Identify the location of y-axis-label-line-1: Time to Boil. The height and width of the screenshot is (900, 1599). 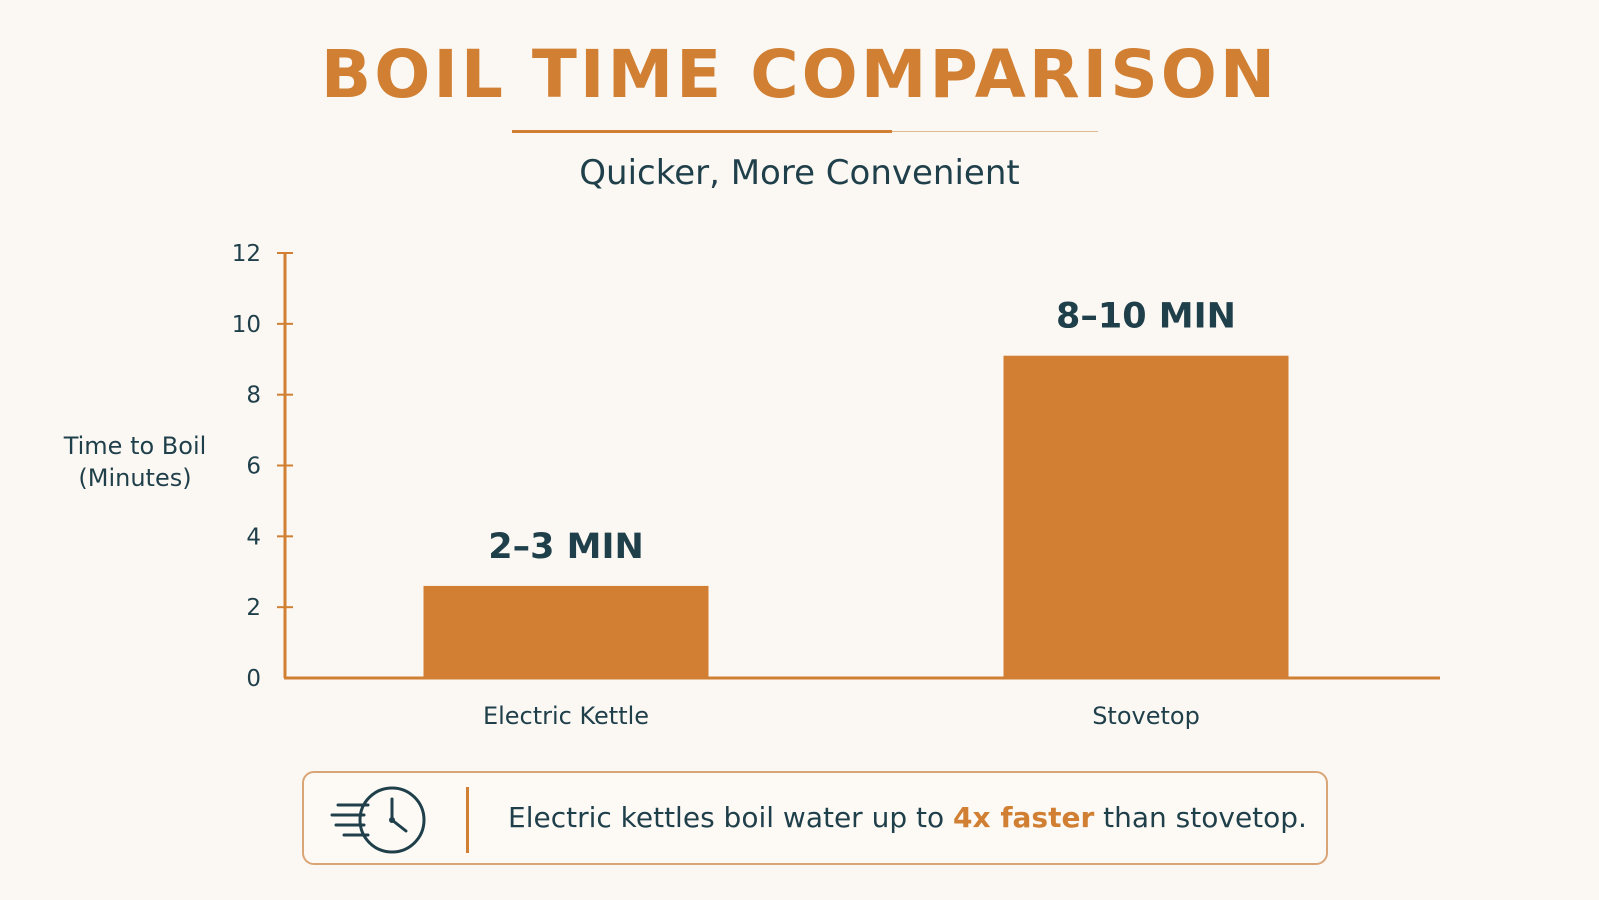
(135, 446).